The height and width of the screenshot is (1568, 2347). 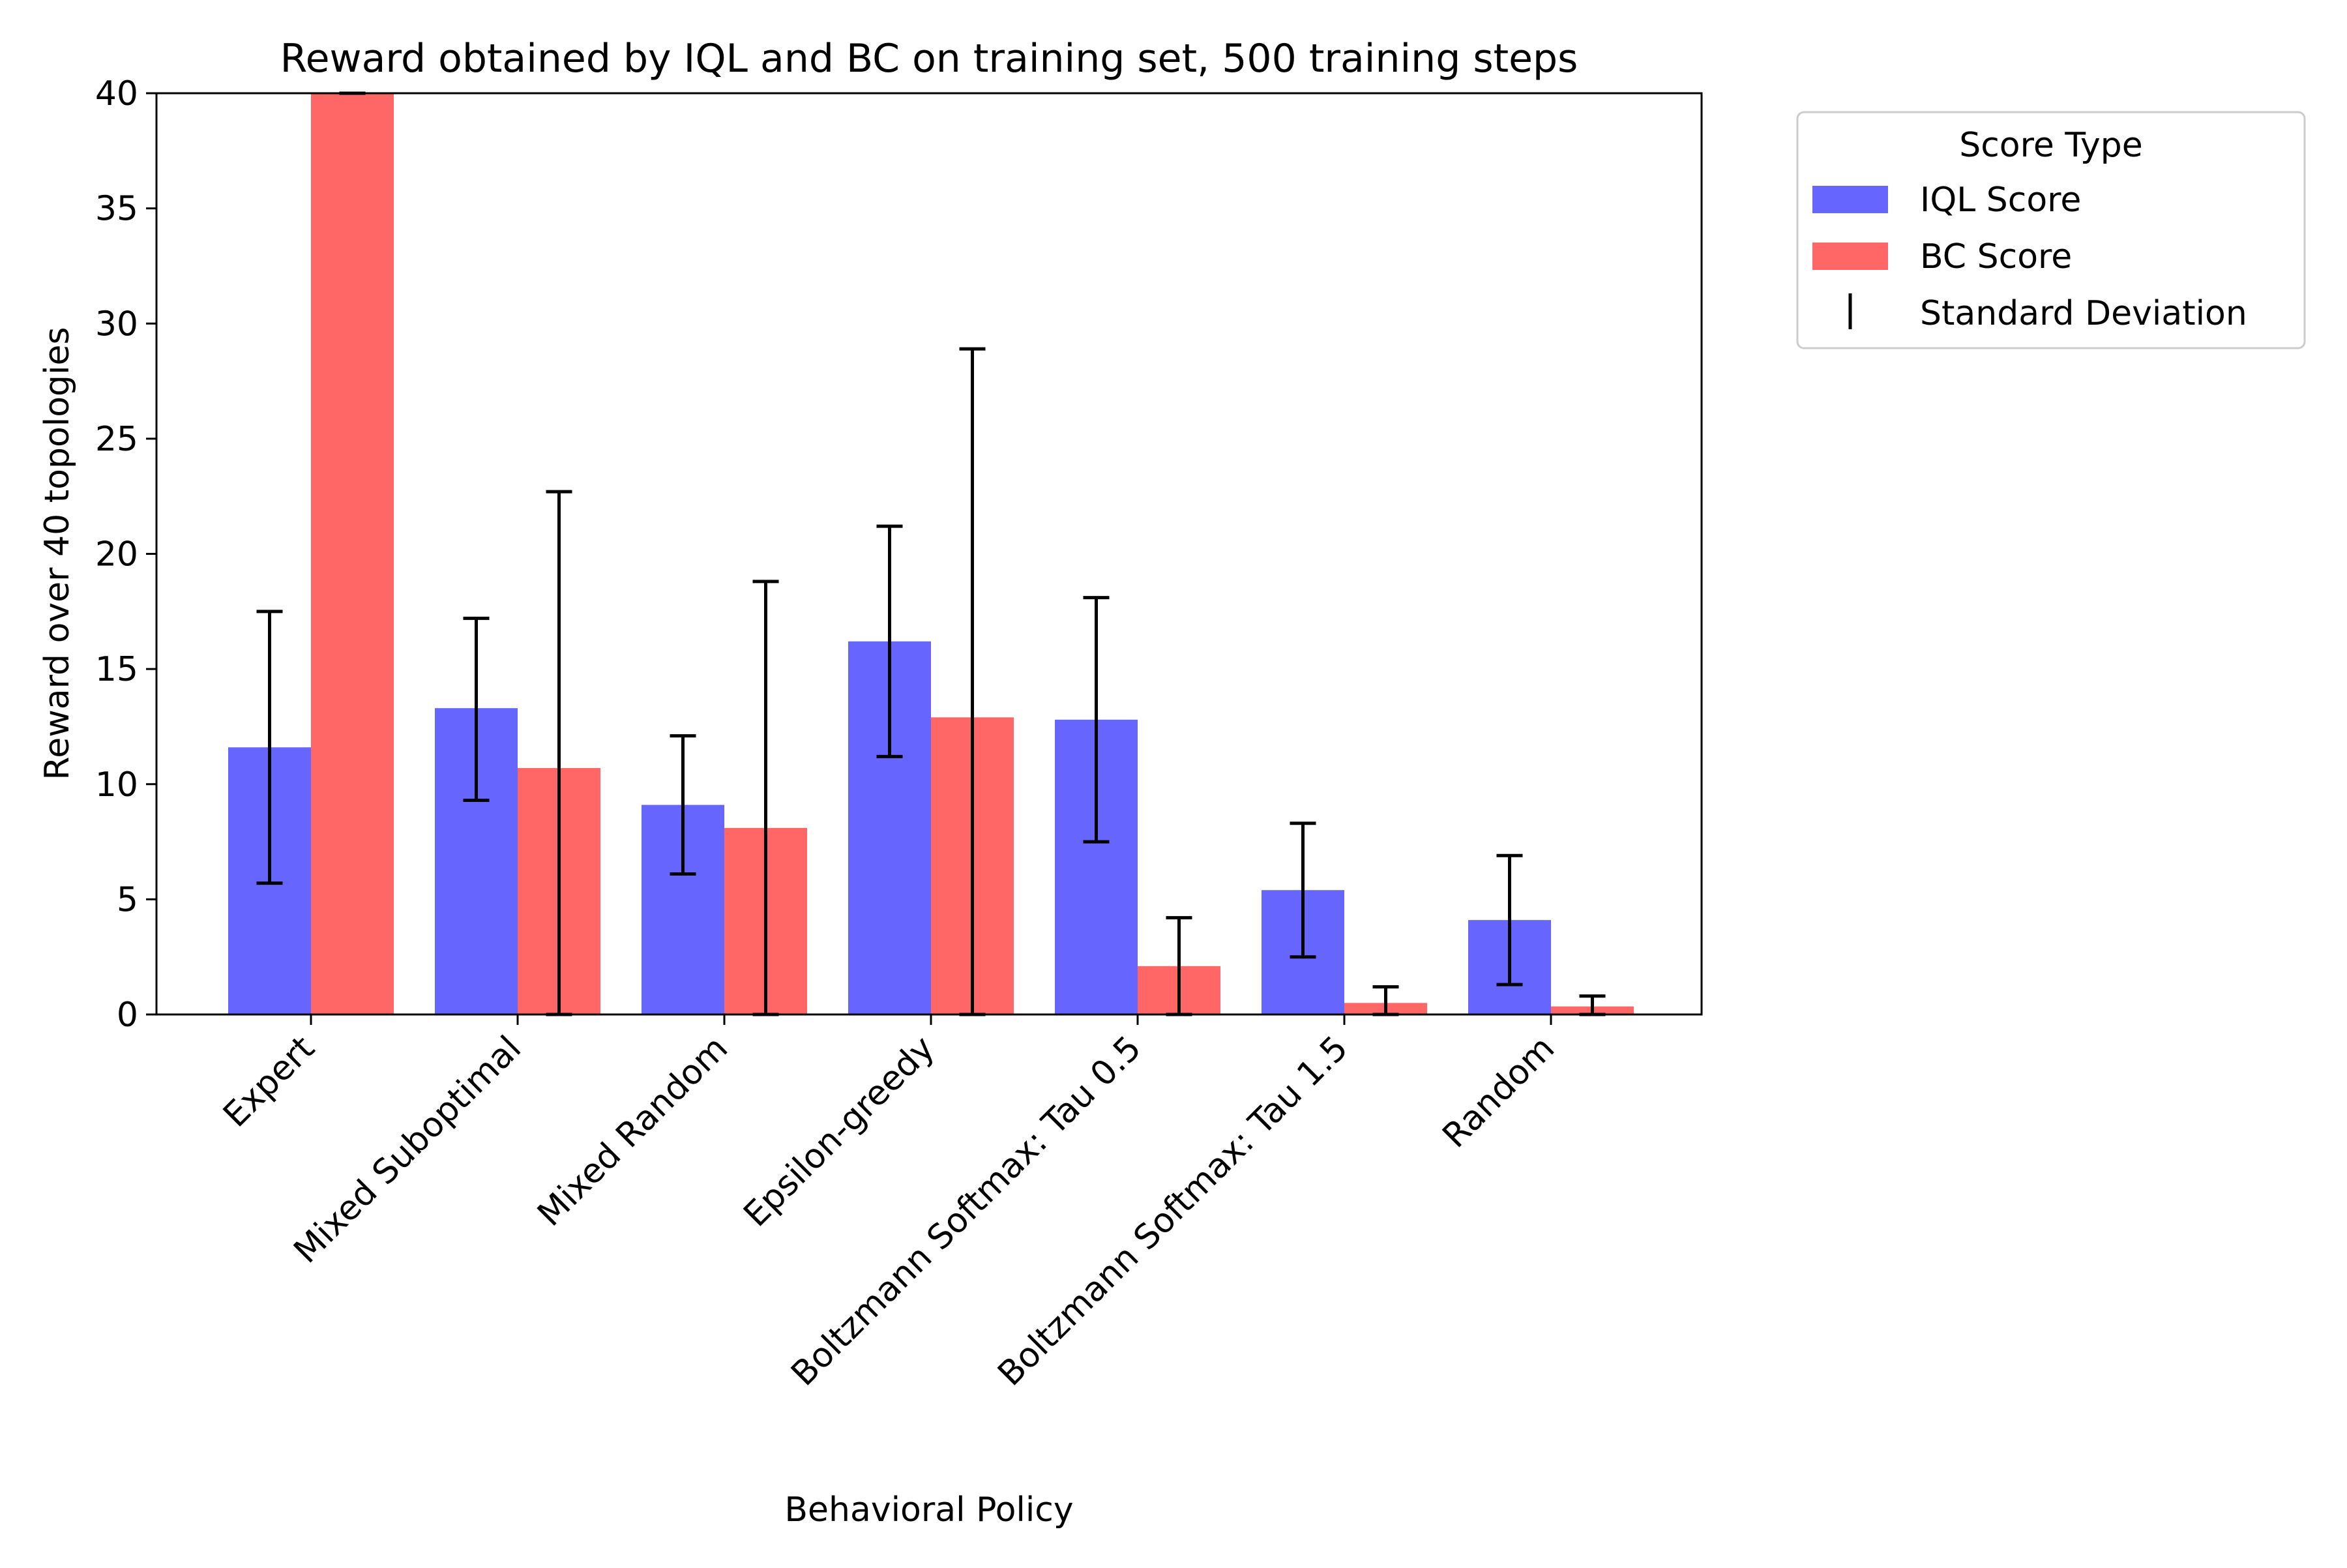 What do you see at coordinates (2051, 146) in the screenshot?
I see `legend-title: Score Type` at bounding box center [2051, 146].